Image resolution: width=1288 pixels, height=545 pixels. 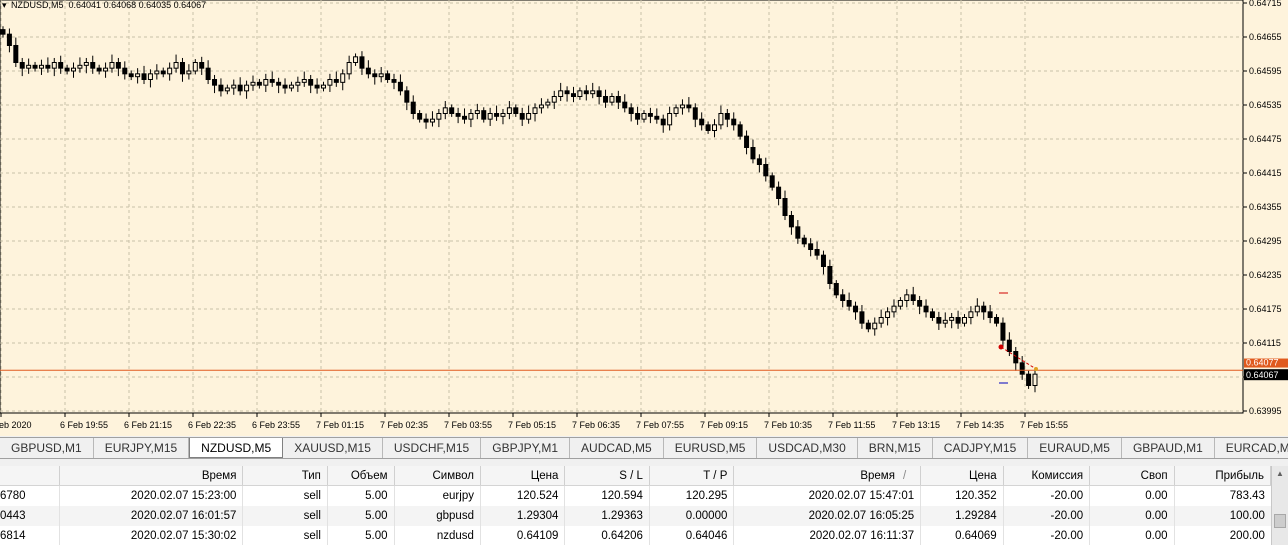 I want to click on column-header: S / L, so click(x=607, y=475).